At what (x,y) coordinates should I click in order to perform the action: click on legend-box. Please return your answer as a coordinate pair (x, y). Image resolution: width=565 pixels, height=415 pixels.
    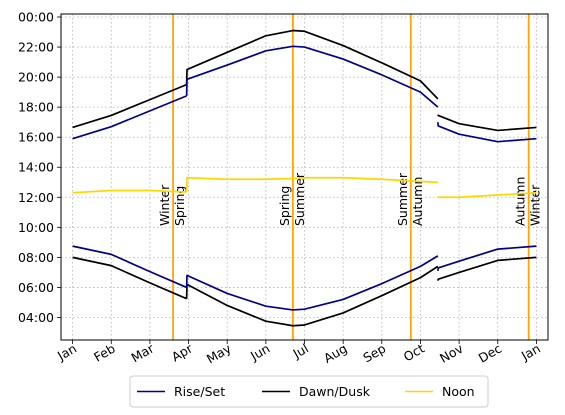
    Looking at the image, I should click on (309, 391).